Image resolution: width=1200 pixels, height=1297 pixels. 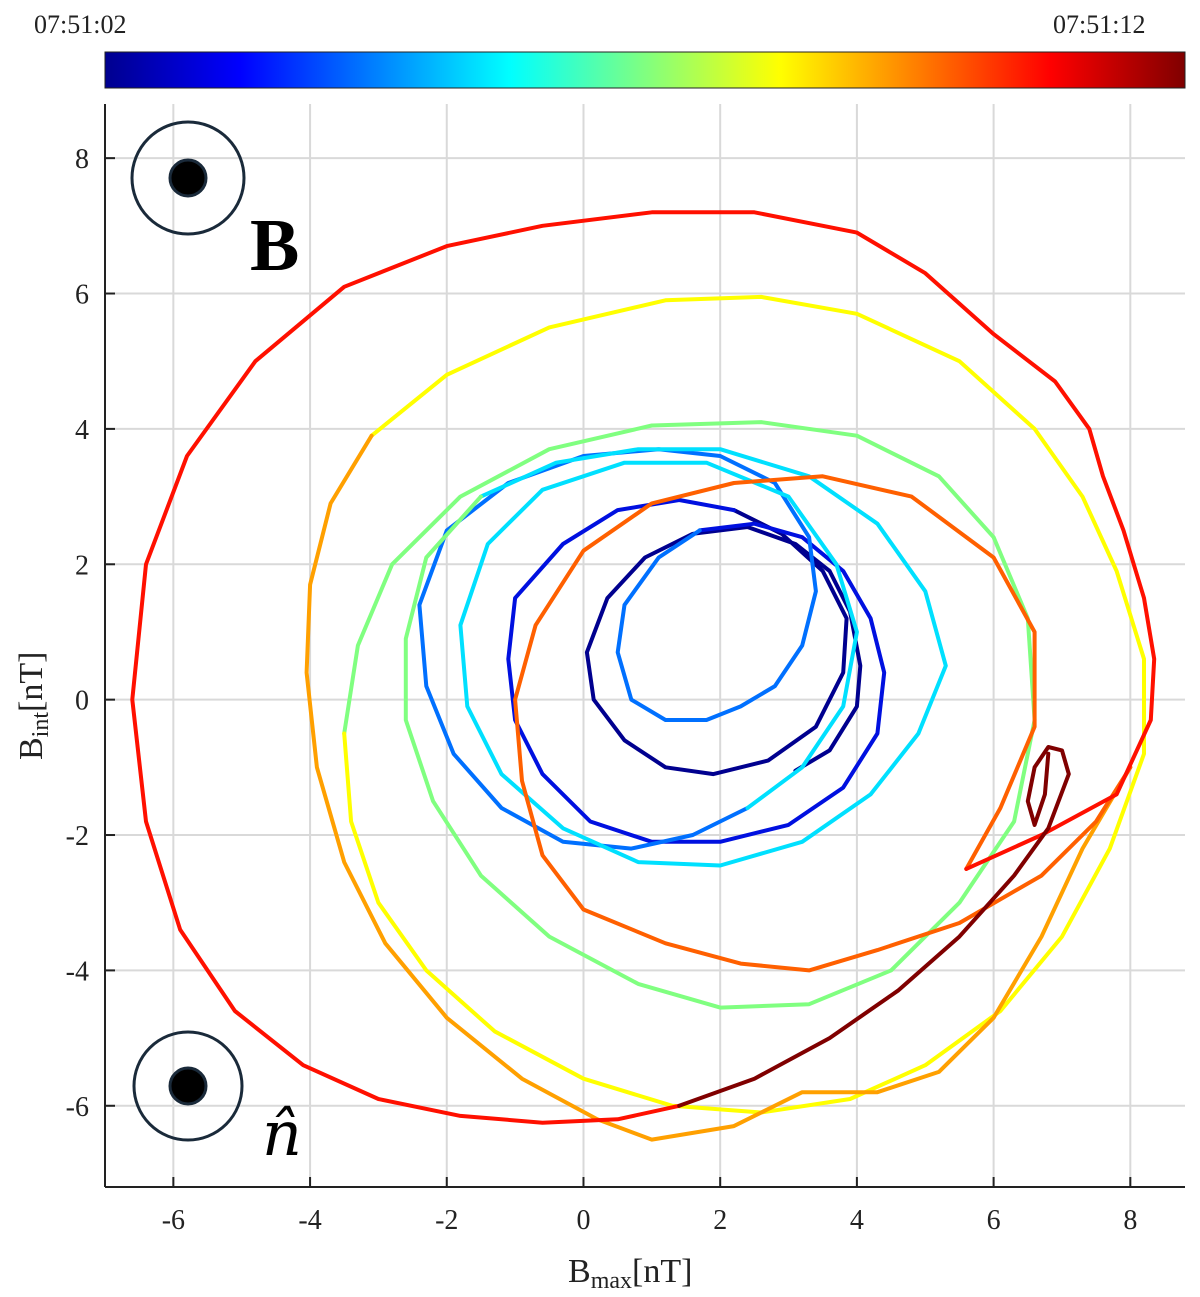 I want to click on colorbar-end-label: 07:51:12, so click(x=1099, y=24).